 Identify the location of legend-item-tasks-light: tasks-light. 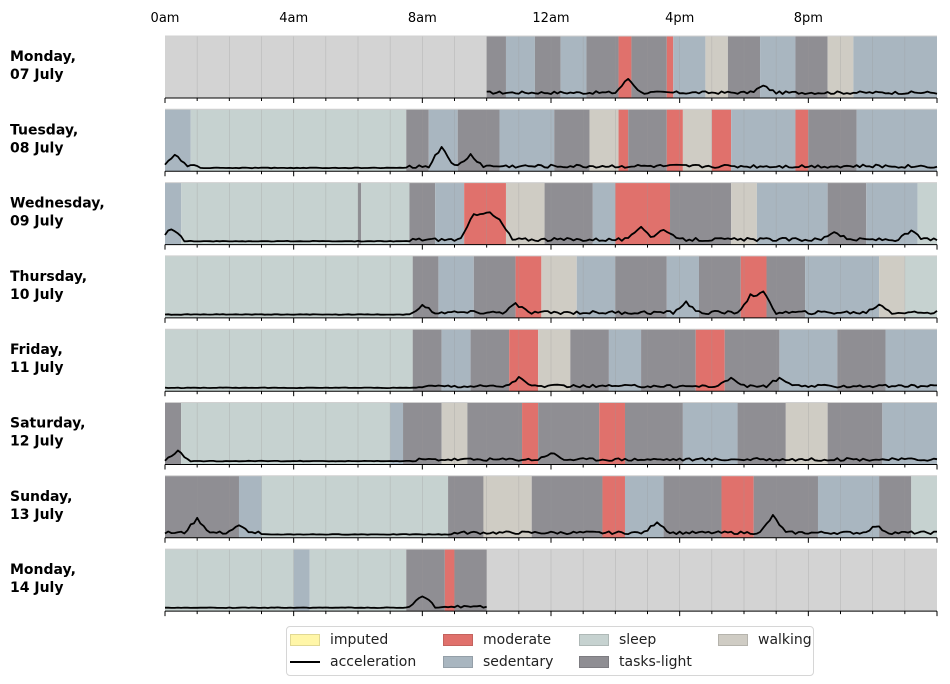
(635, 662).